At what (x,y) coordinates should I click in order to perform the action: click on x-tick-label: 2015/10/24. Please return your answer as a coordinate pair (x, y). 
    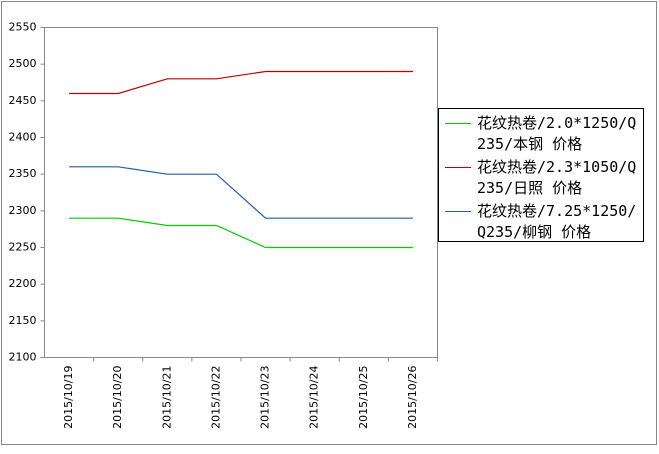
    Looking at the image, I should click on (314, 397).